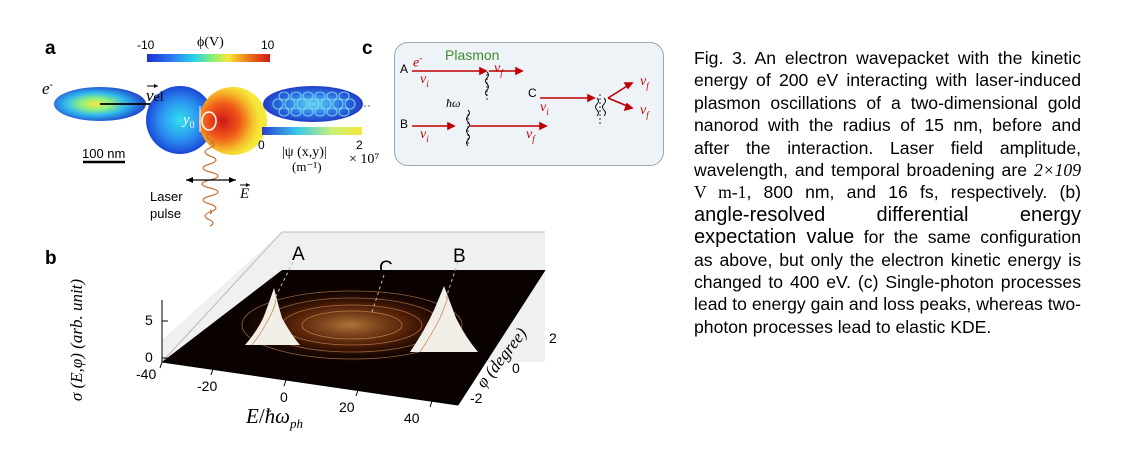 This screenshot has height=469, width=1146. Describe the element at coordinates (313, 104) in the screenshot. I see `electron-packet-after` at that location.